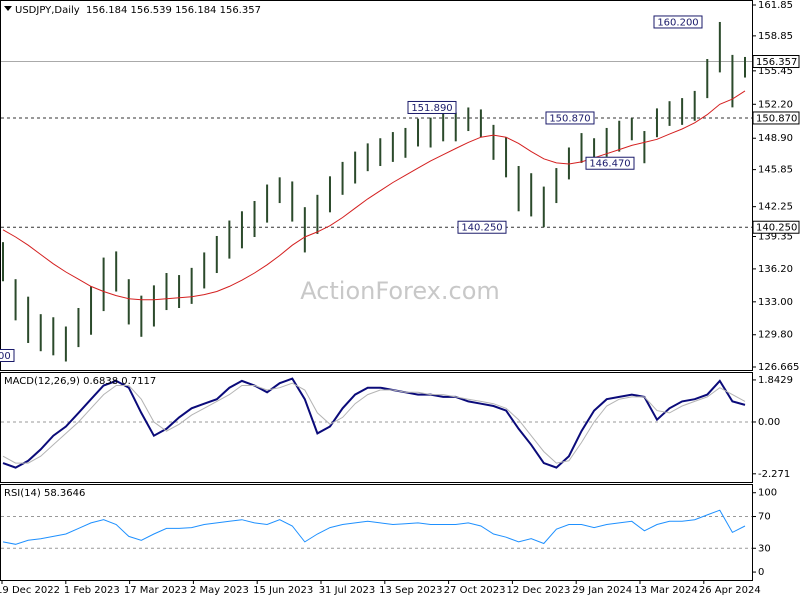 The image size is (800, 600). What do you see at coordinates (775, 104) in the screenshot?
I see `y-tick-label: 152.20` at bounding box center [775, 104].